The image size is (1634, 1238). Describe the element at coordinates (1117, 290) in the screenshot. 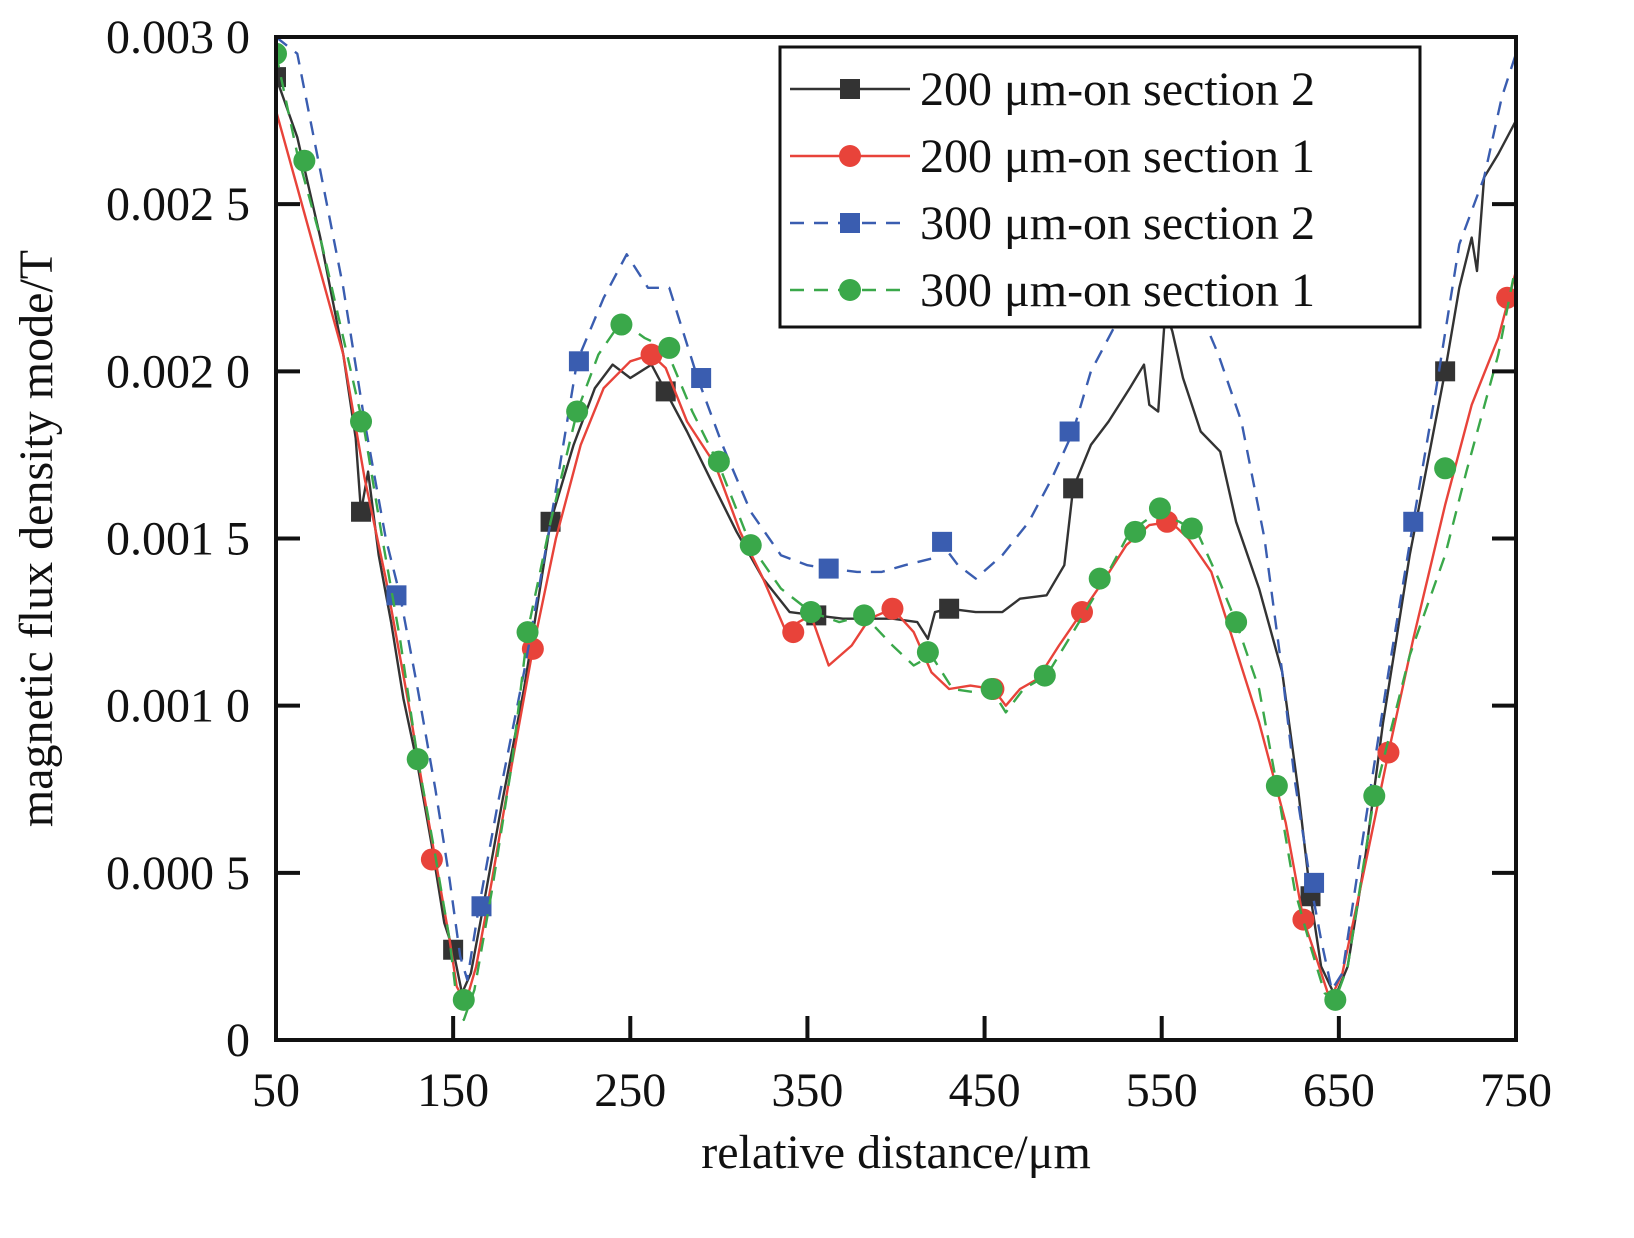

I see `legend-label-4: 300 μm-on section 1` at that location.